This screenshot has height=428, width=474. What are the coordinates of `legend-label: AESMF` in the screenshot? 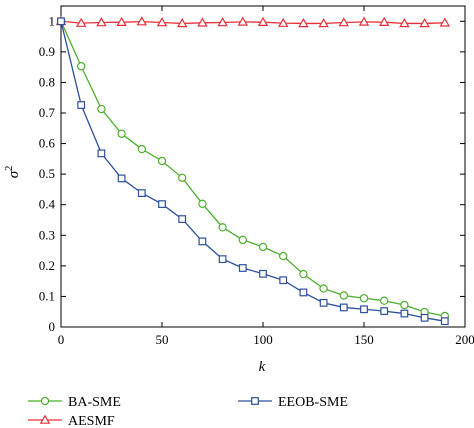 It's located at (91, 421).